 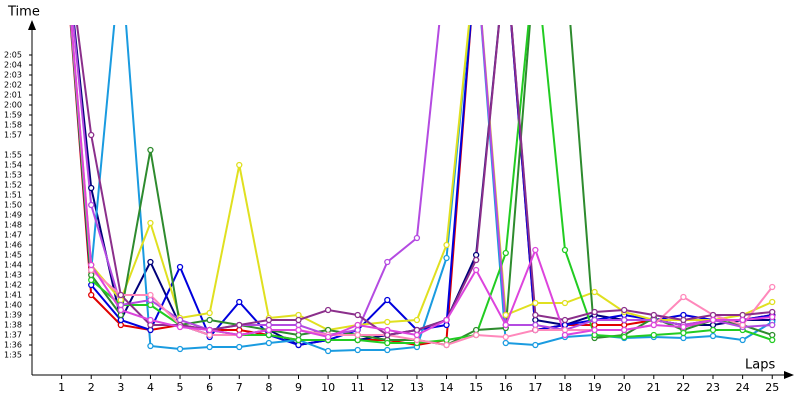 I want to click on x-tick-label: 24, so click(x=743, y=387).